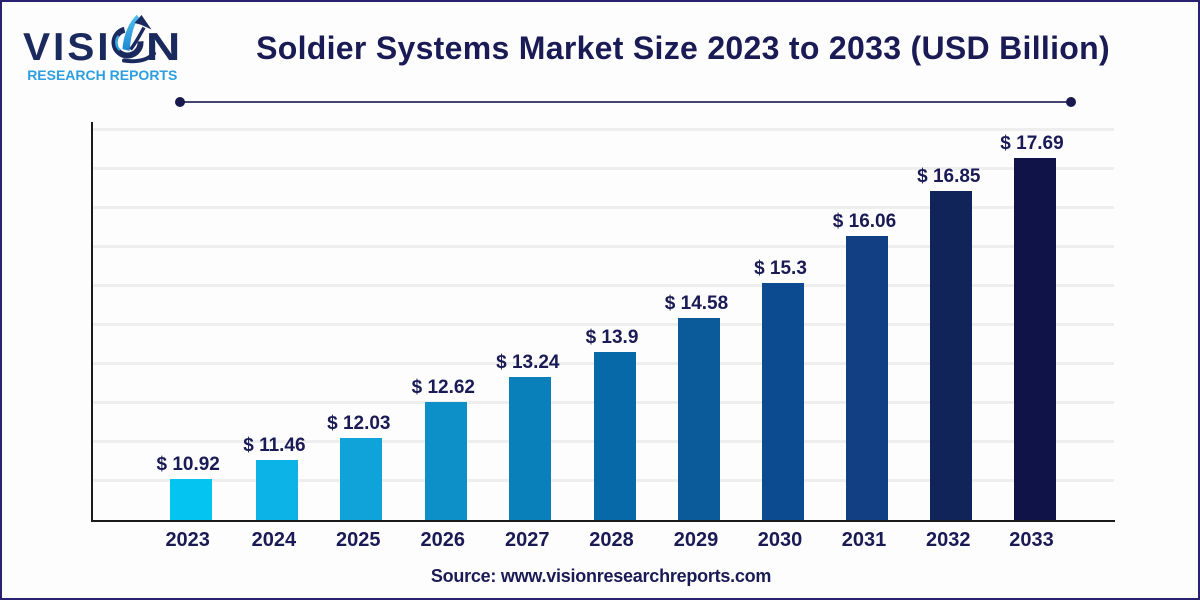  Describe the element at coordinates (67, 47) in the screenshot. I see `svg-text: VISI` at that location.